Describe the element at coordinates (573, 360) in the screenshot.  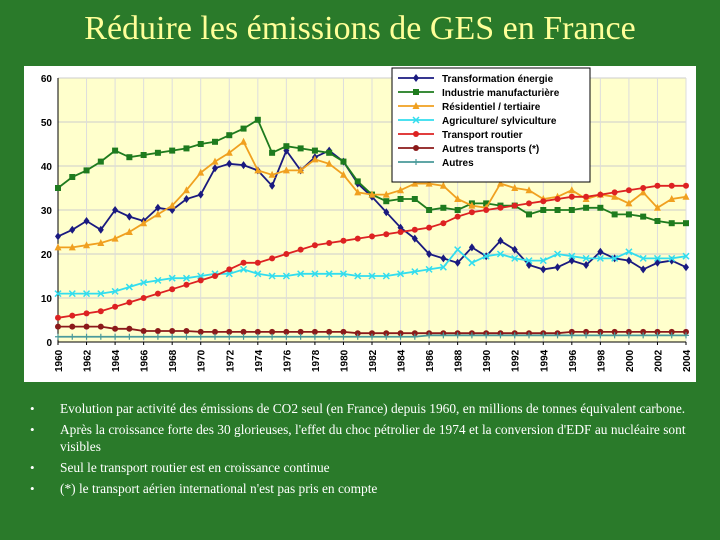
I see `x-tick-label: 1996` at that location.